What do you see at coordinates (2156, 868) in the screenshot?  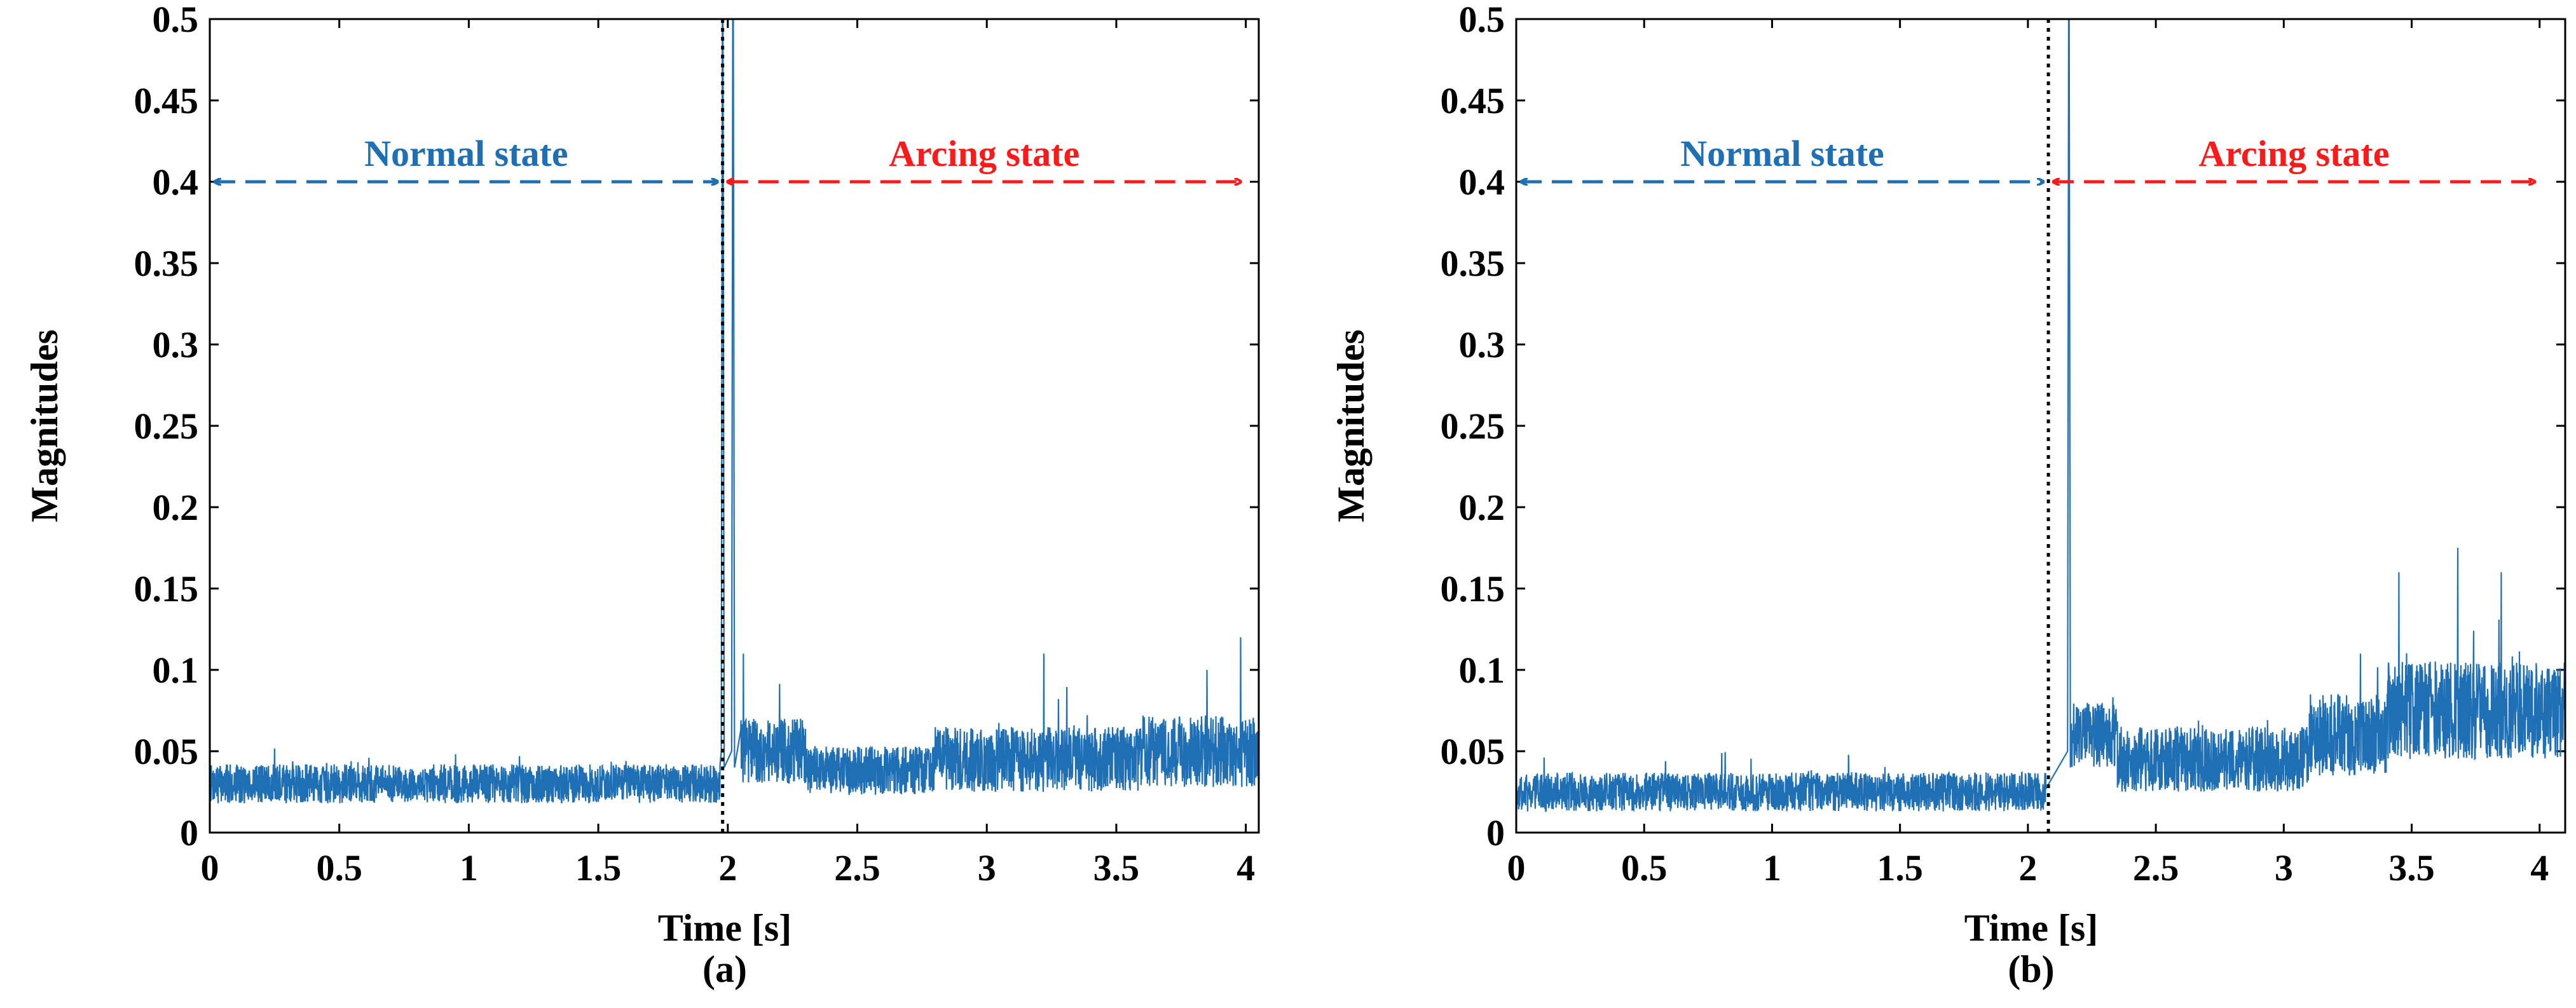 I see `x-tick-label-b: 2.5` at bounding box center [2156, 868].